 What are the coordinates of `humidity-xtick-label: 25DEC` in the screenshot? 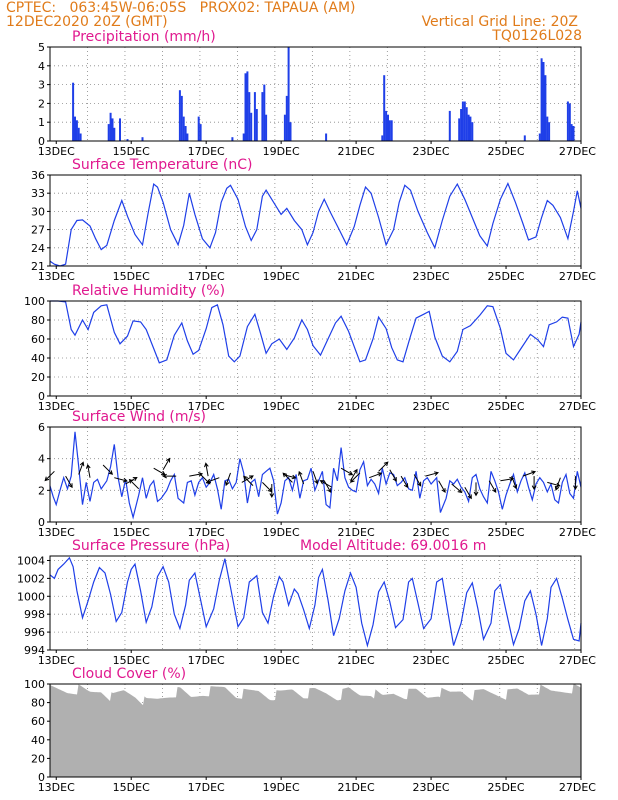 It's located at (505, 406).